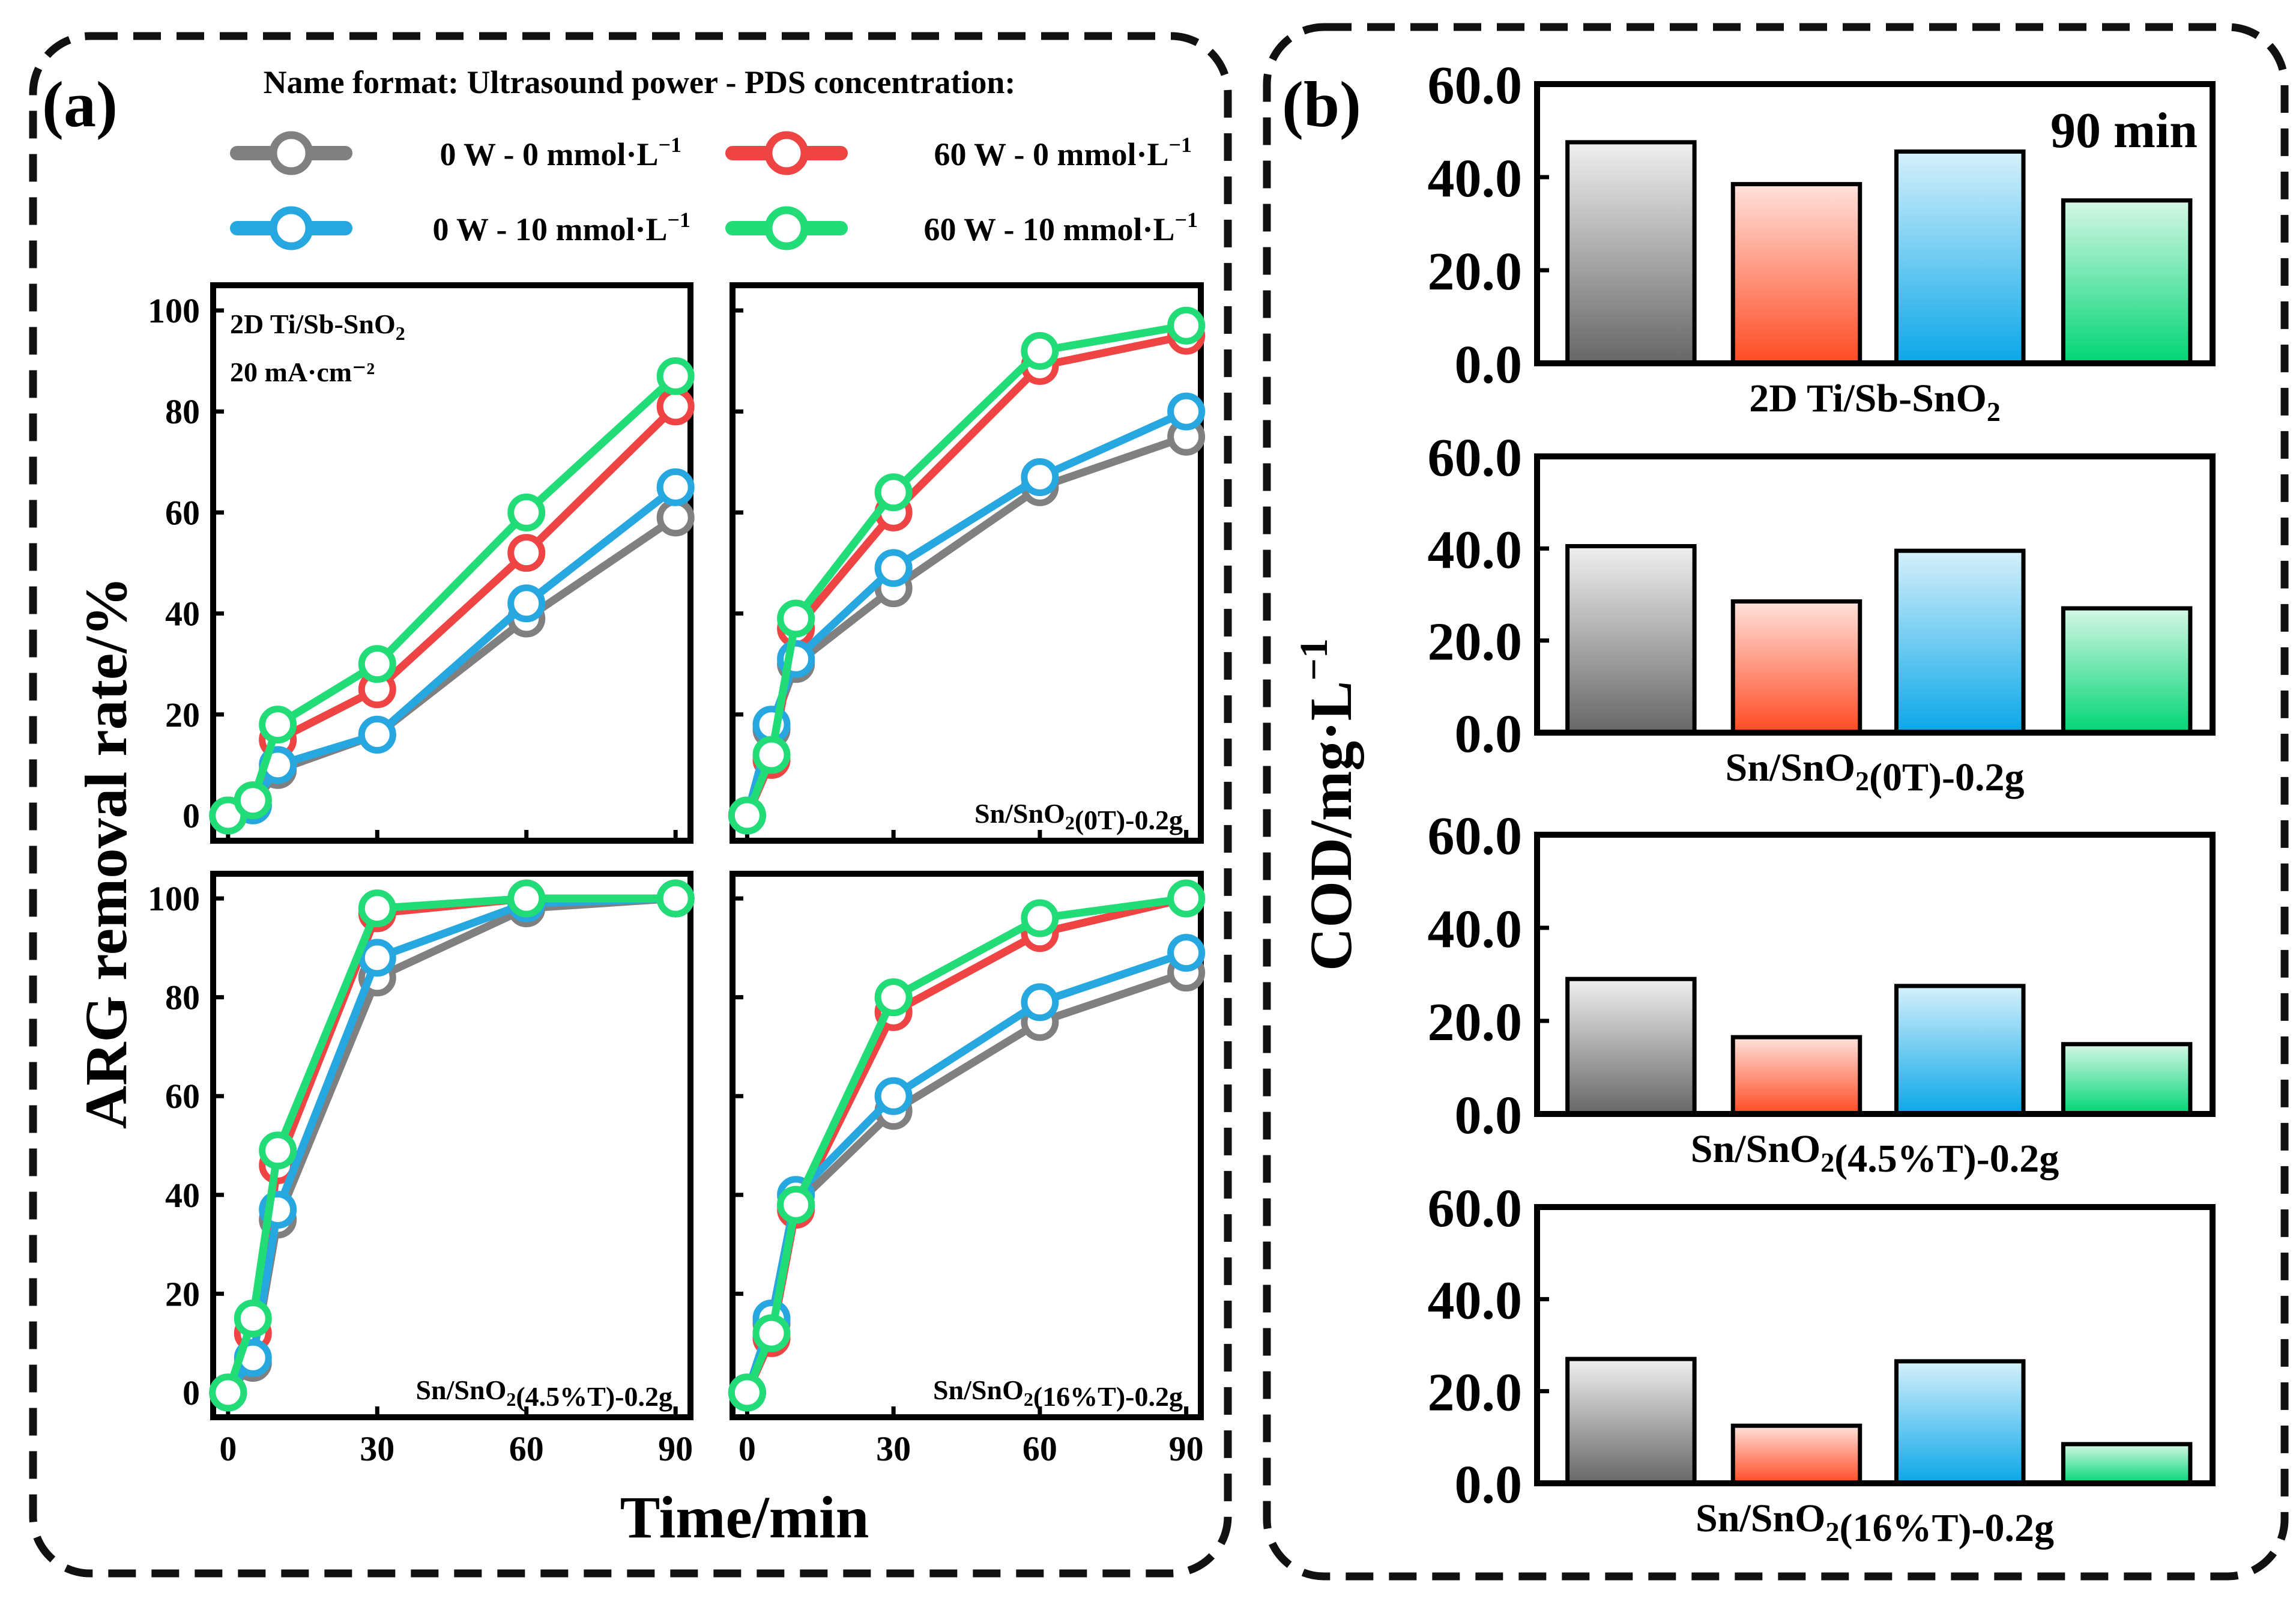 This screenshot has height=1607, width=2296. Describe the element at coordinates (2124, 131) in the screenshot. I see `time-label: 90 min` at that location.